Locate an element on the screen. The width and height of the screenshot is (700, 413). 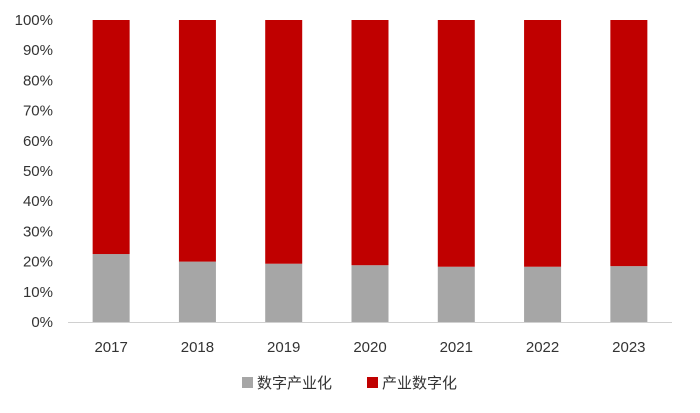
bar-industrial-digitalization-2021 is located at coordinates (456, 143).